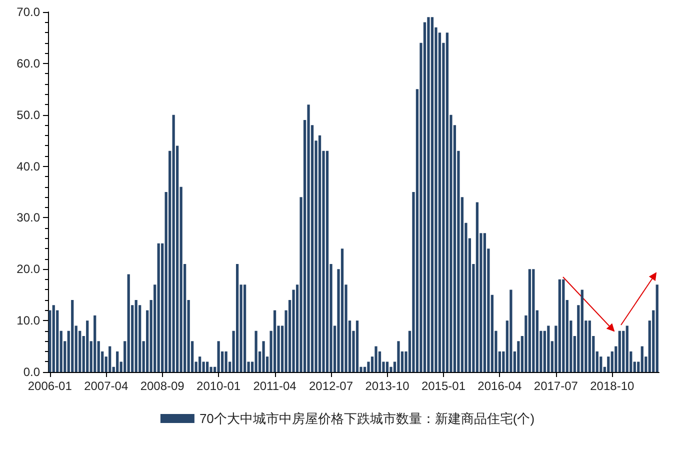 This screenshot has width=695, height=452. What do you see at coordinates (31, 372) in the screenshot?
I see `y-tick-label: 0.0` at bounding box center [31, 372].